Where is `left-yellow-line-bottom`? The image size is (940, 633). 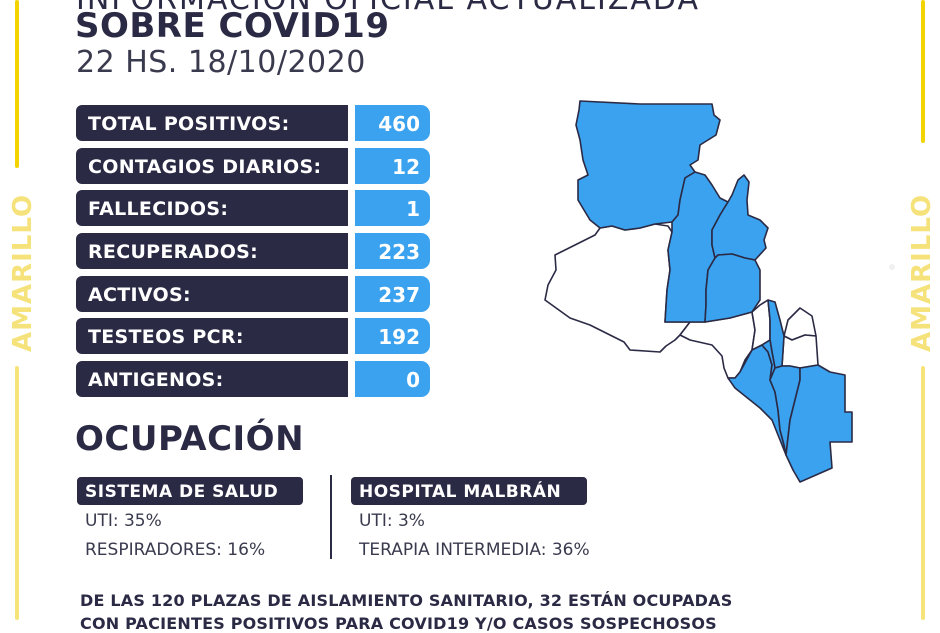
left-yellow-line-bottom is located at coordinates (17, 493).